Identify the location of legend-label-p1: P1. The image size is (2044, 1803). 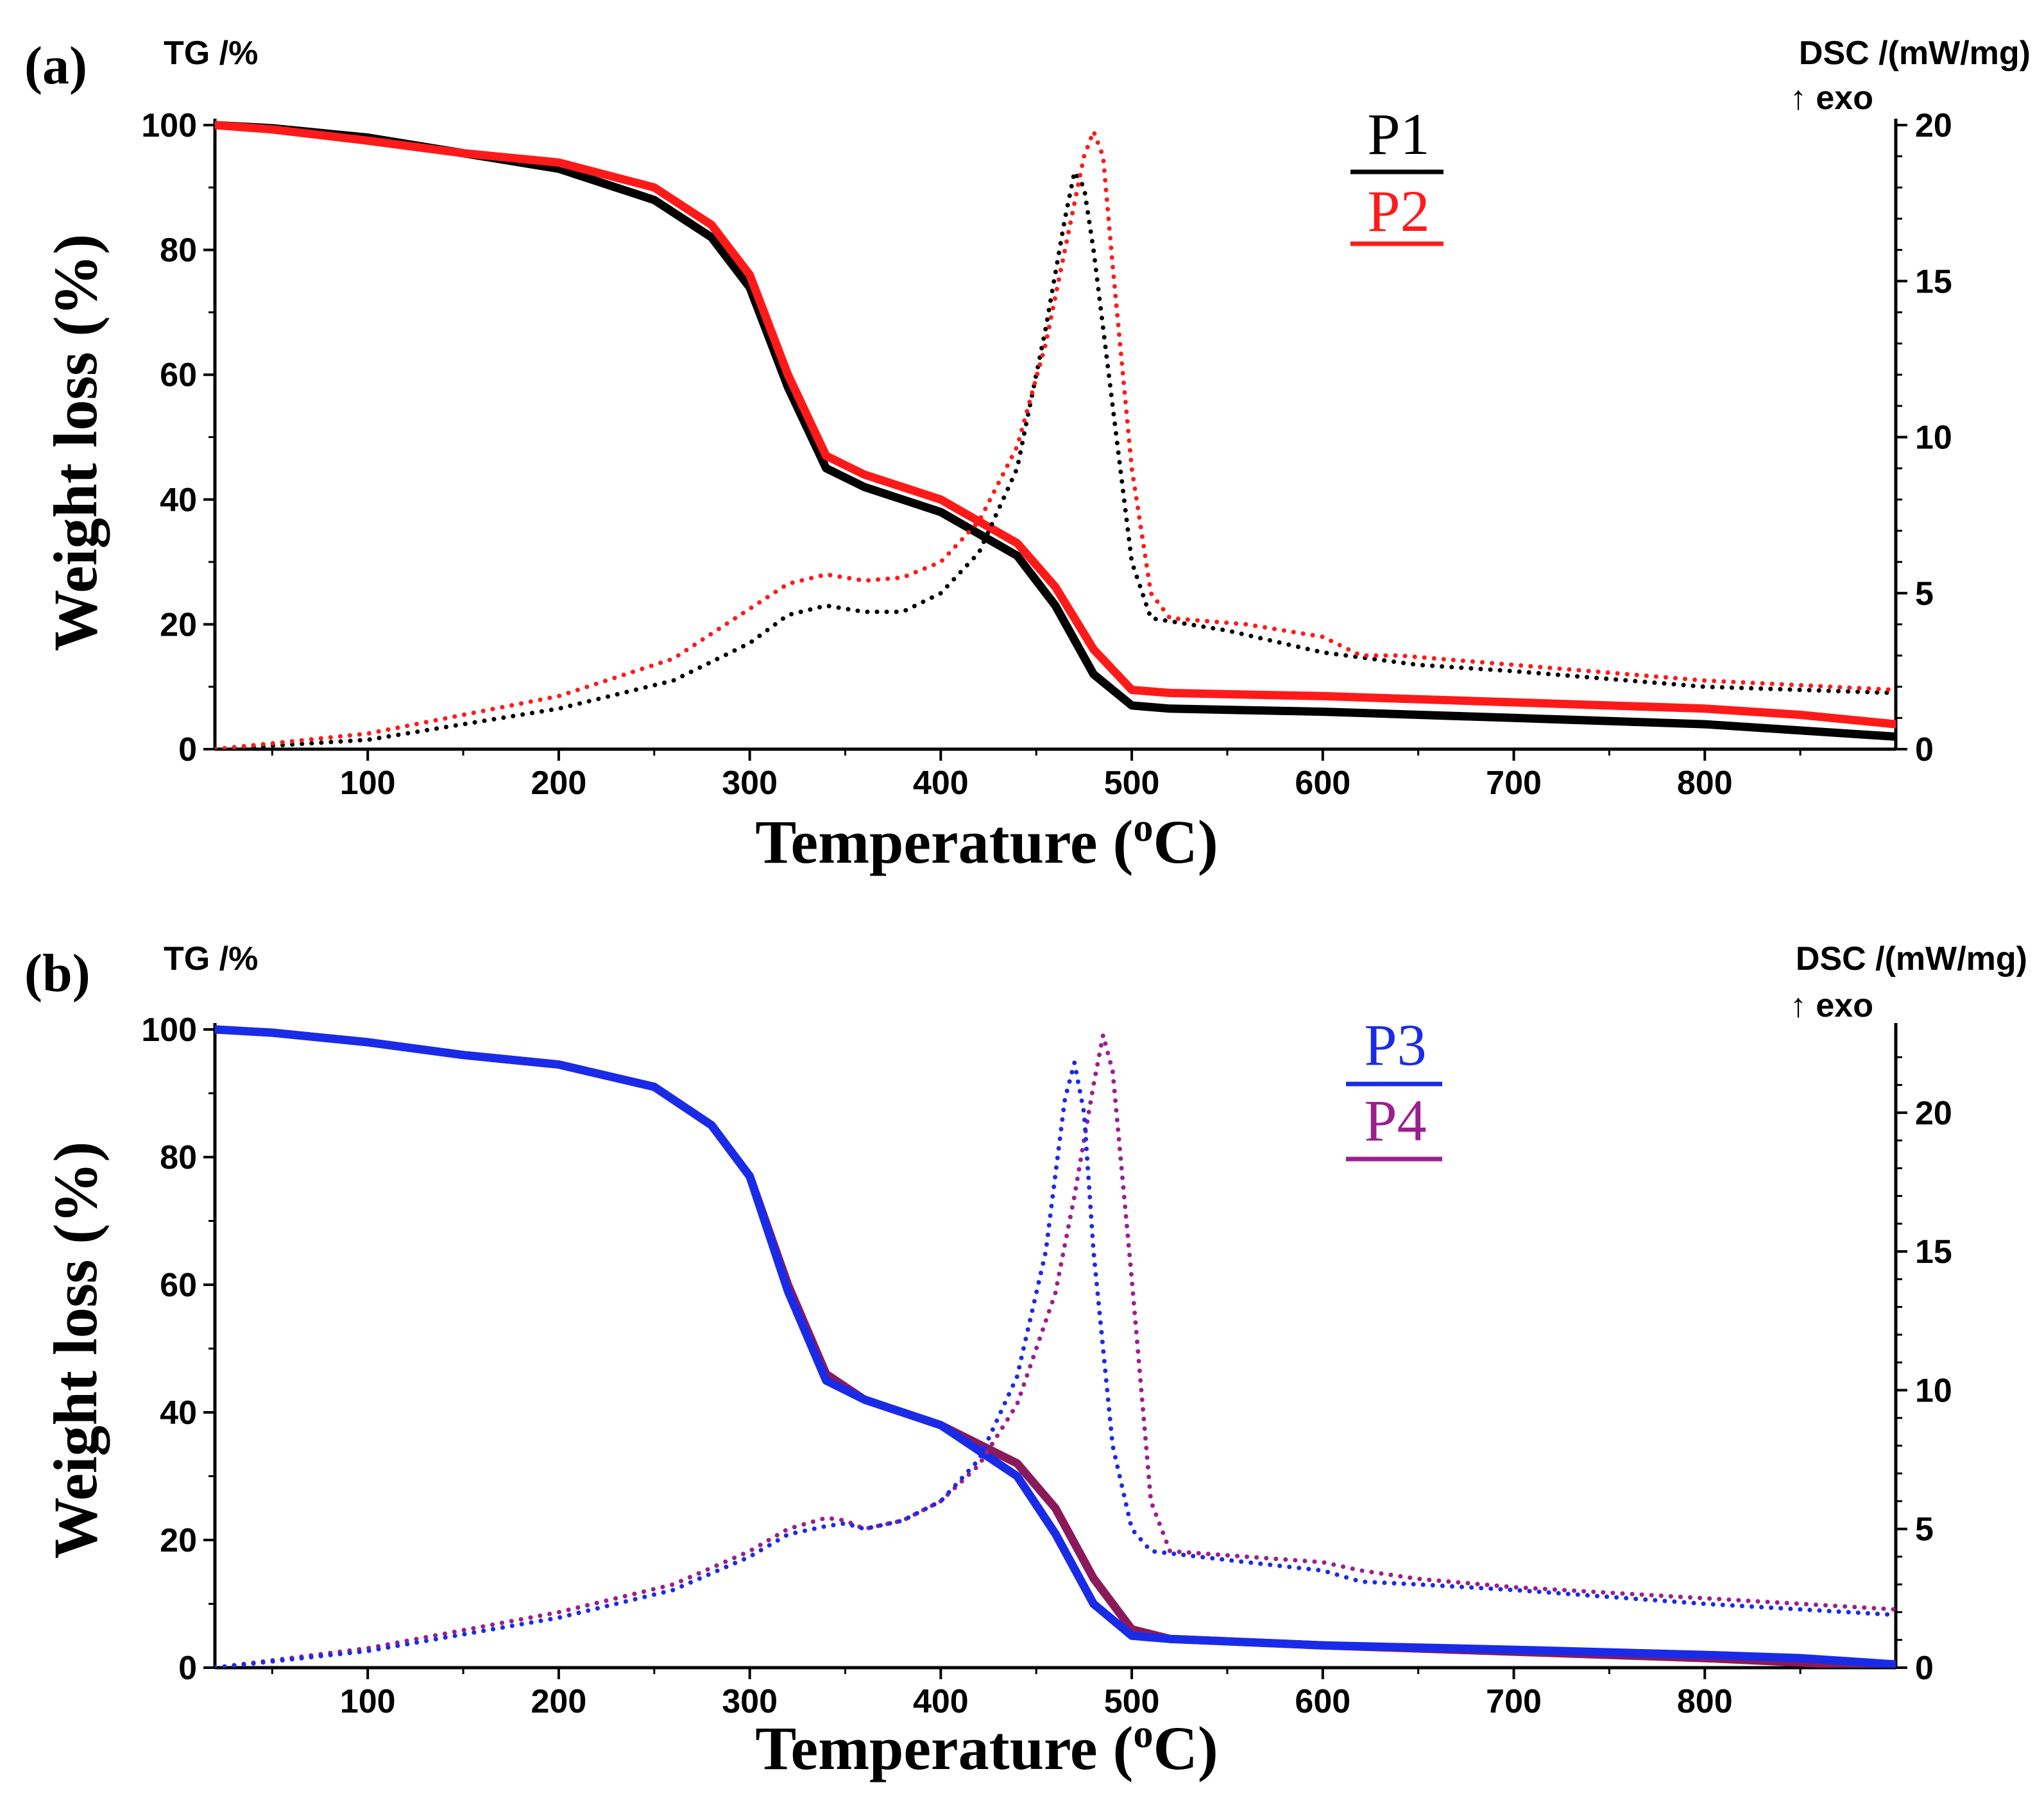
(1398, 134).